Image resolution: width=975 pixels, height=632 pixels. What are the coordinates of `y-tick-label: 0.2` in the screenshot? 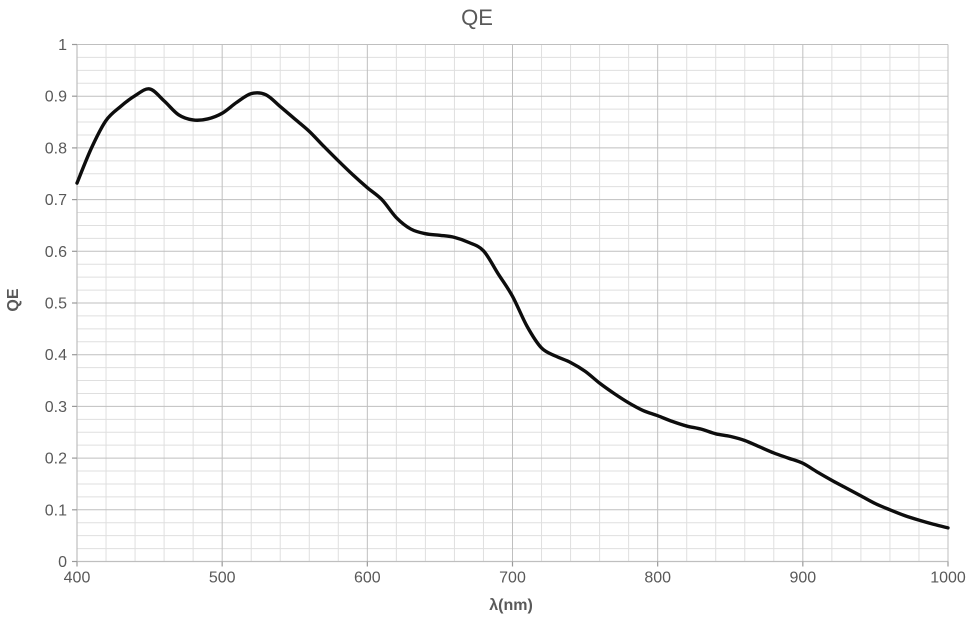 It's located at (56, 459).